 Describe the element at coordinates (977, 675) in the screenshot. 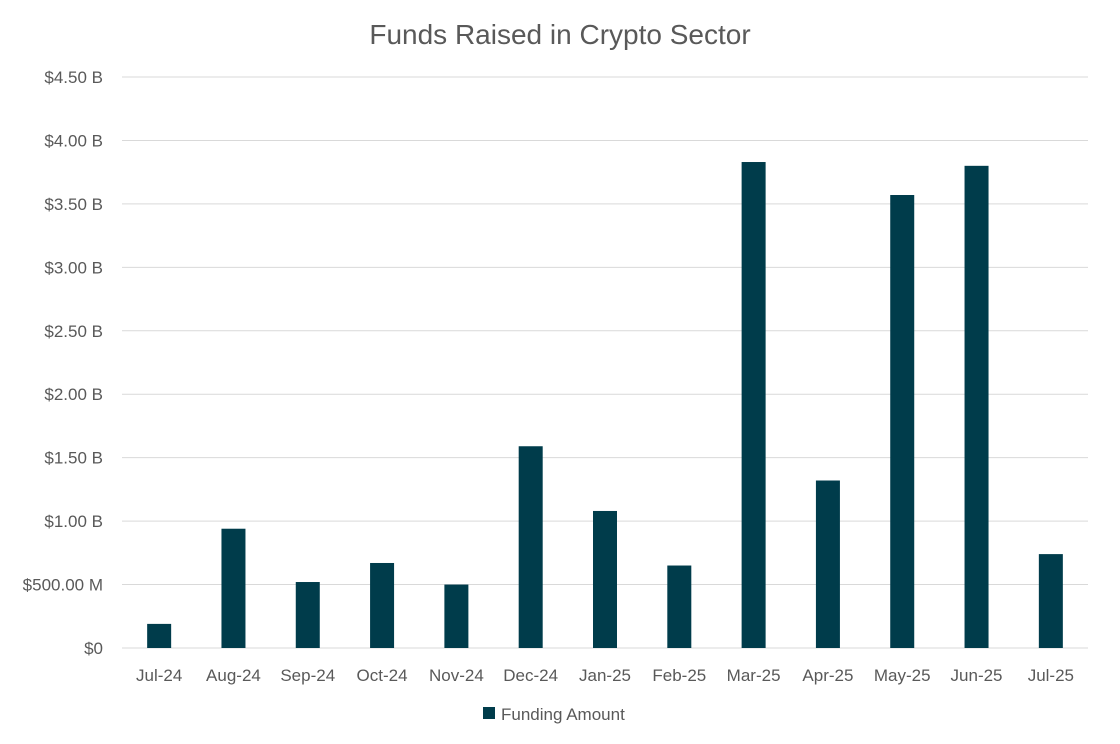

I see `x-tick-label: Jun-25` at that location.